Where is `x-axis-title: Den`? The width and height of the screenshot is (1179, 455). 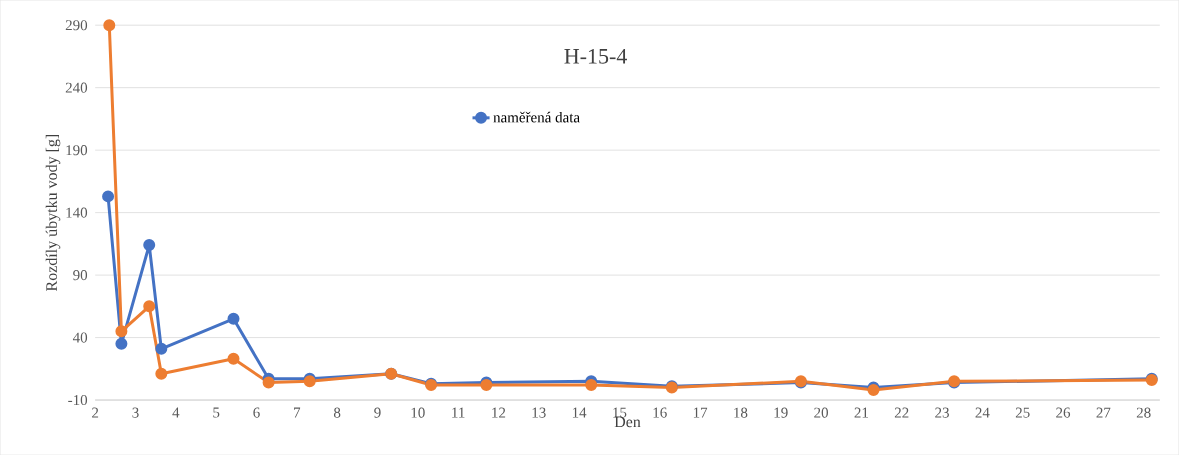 x-axis-title: Den is located at coordinates (627, 422).